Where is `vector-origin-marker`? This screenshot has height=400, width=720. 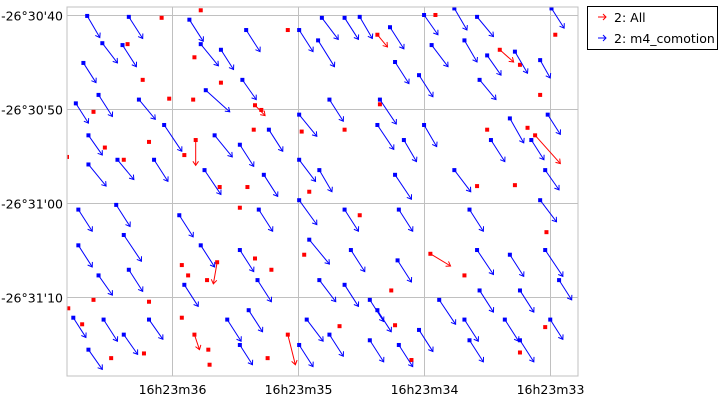
vector-origin-marker is located at coordinates (83, 62).